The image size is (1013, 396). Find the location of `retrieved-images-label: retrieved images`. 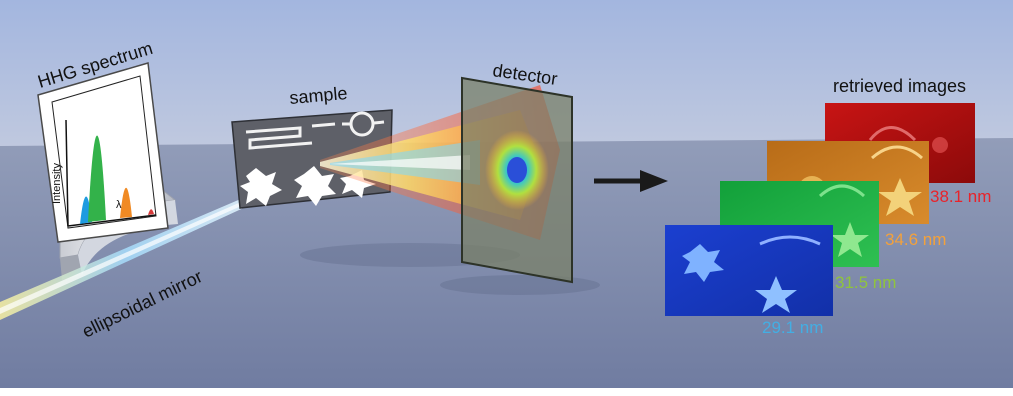

retrieved-images-label: retrieved images is located at coordinates (899, 86).